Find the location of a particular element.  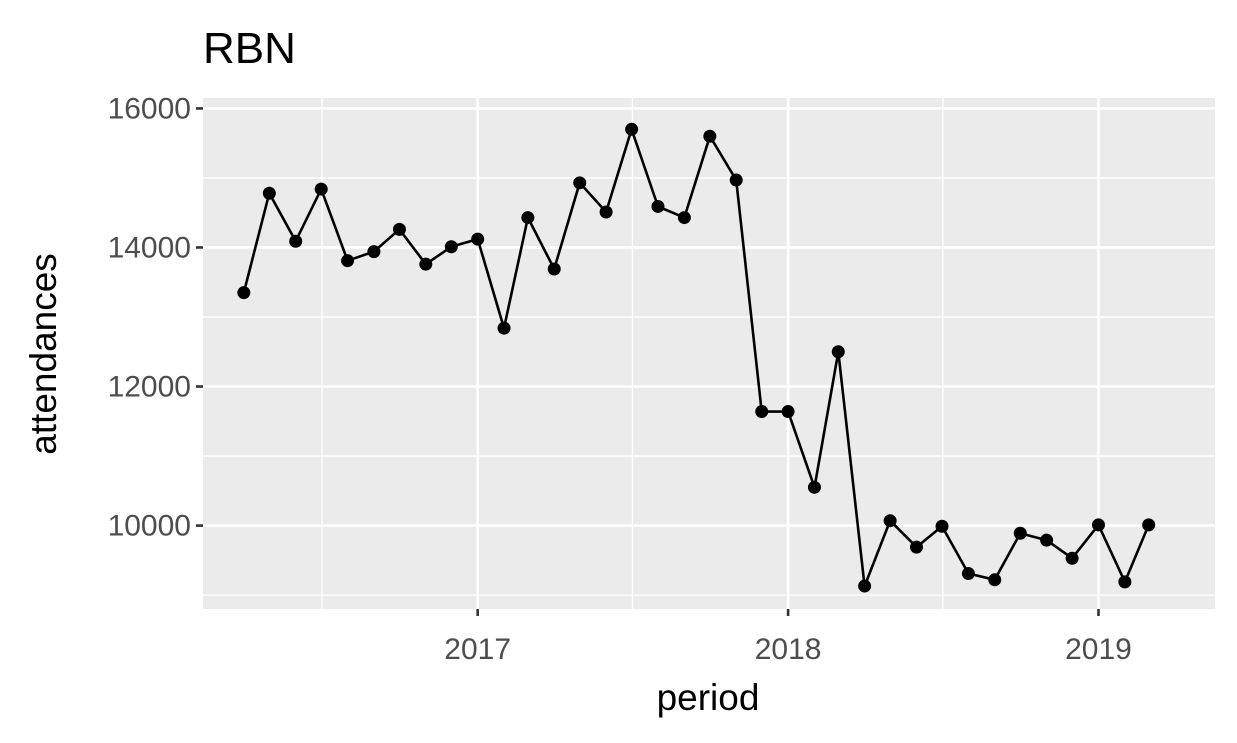

y-tick-label: 12000 is located at coordinates (149, 387).